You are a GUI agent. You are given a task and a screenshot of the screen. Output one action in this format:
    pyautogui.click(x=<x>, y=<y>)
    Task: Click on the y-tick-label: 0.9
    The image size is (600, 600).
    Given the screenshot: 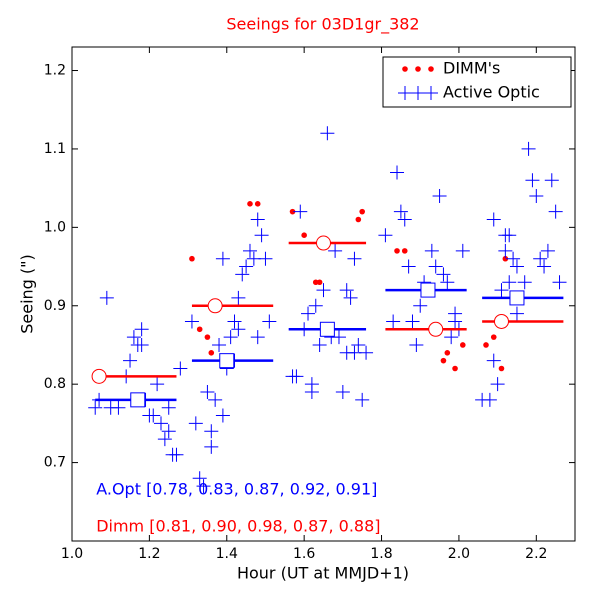 What is the action you would take?
    pyautogui.click(x=55, y=306)
    